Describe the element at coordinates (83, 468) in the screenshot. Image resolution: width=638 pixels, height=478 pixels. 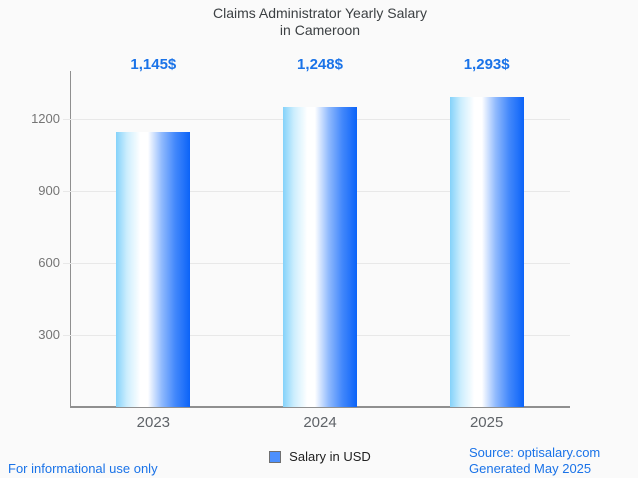
I see `disclaimer-text: For informational use only` at that location.